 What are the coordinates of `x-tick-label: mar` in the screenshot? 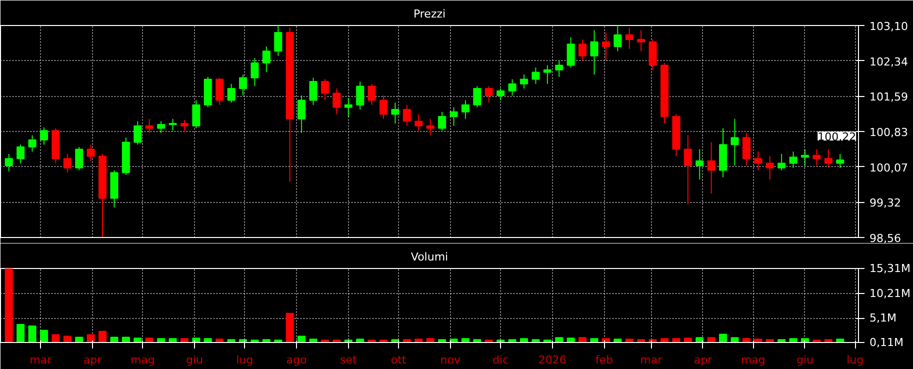 It's located at (41, 360).